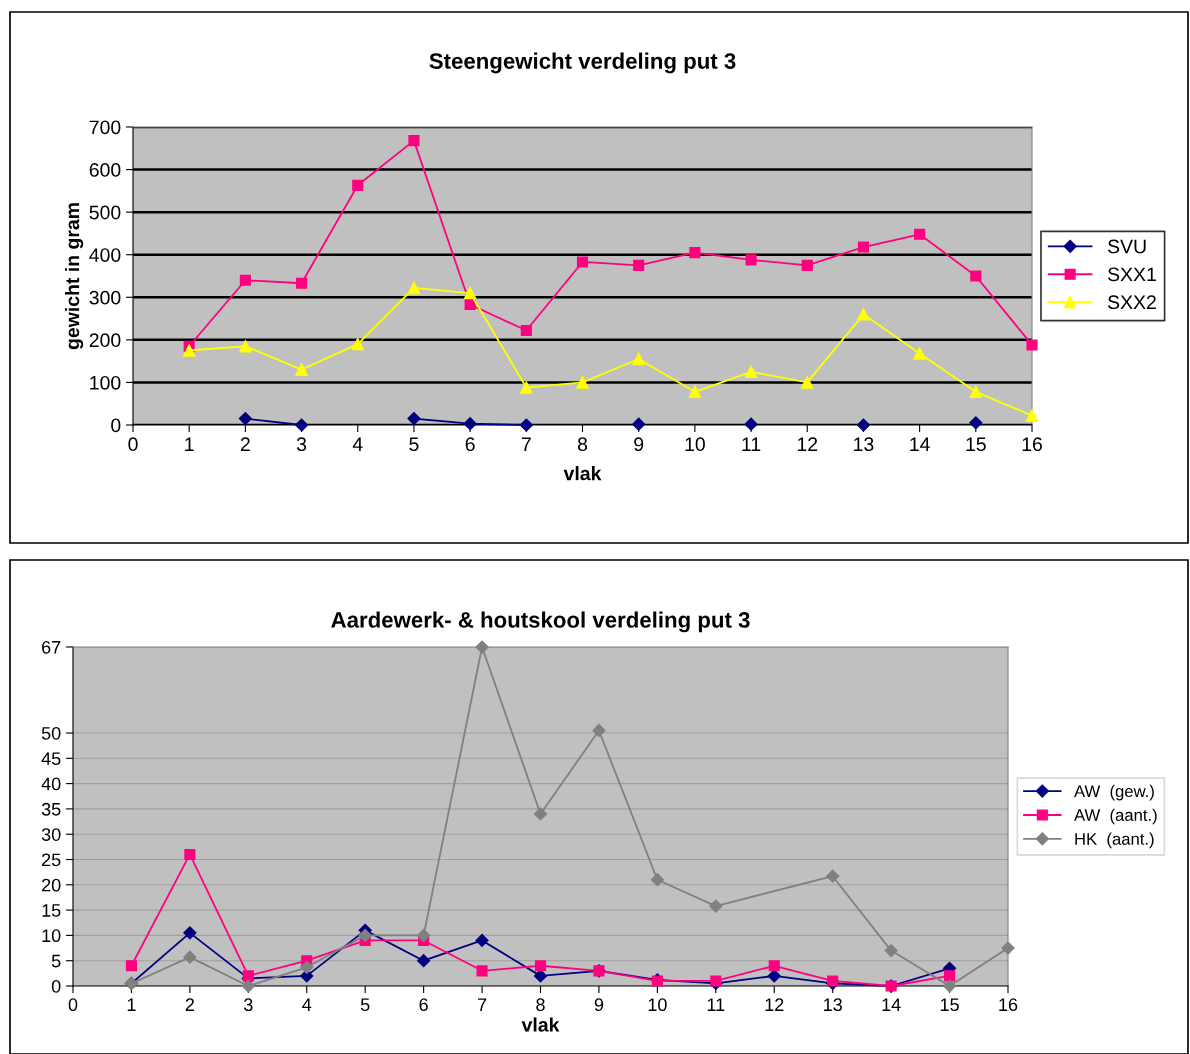  Describe the element at coordinates (51, 809) in the screenshot. I see `y-tick-label: 35` at that location.